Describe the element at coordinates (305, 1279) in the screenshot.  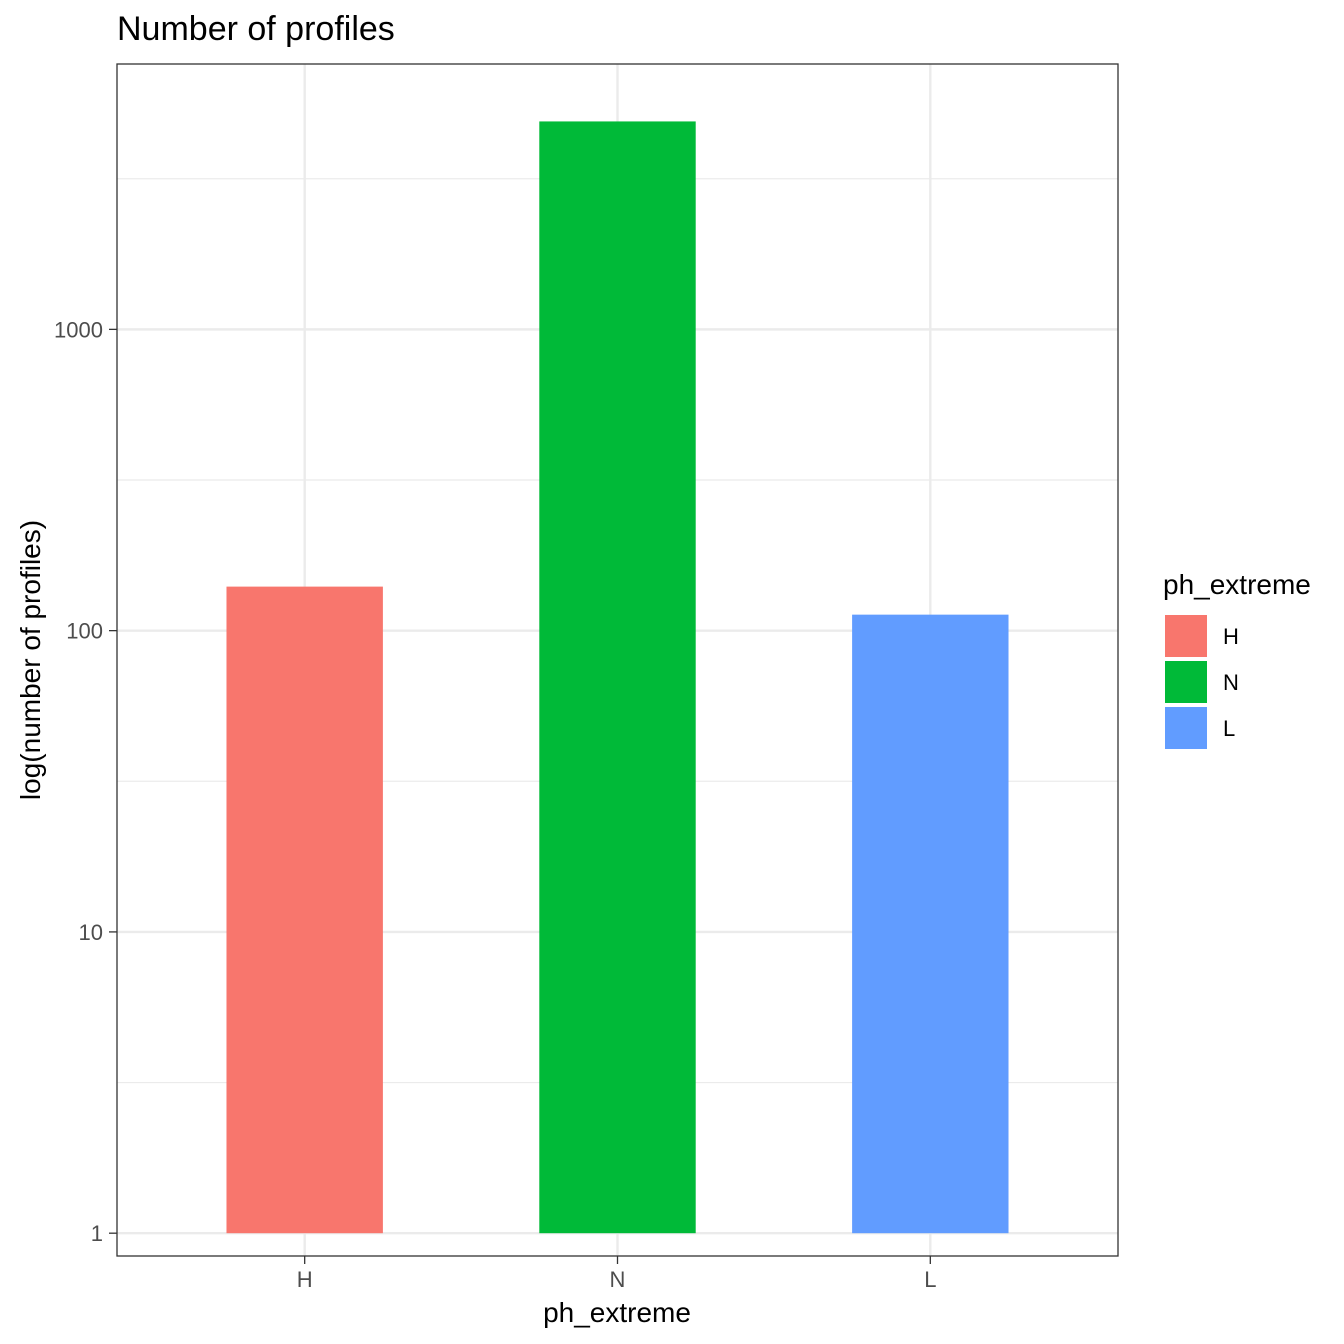
I see `x-tick-label: H` at that location.